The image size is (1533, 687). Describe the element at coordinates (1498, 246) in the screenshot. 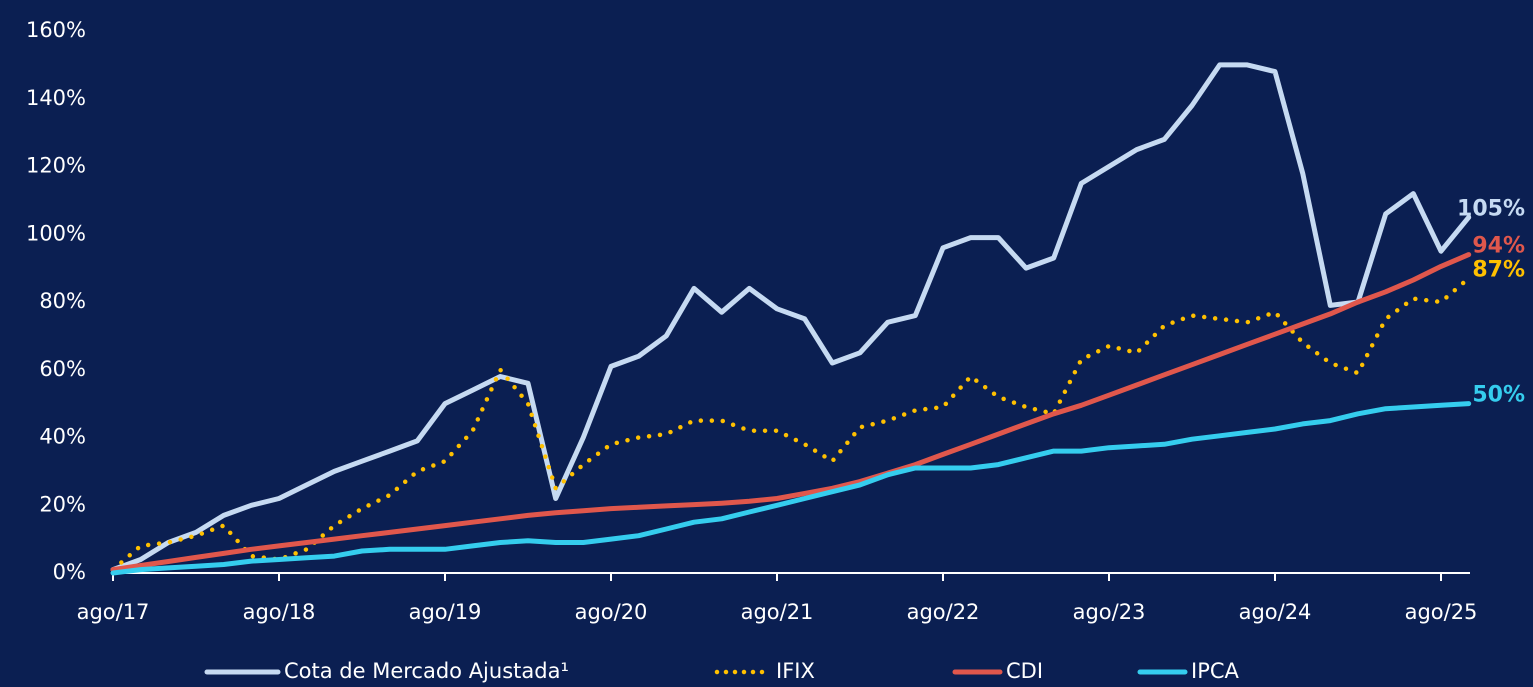

I see `end-label: 94%` at that location.